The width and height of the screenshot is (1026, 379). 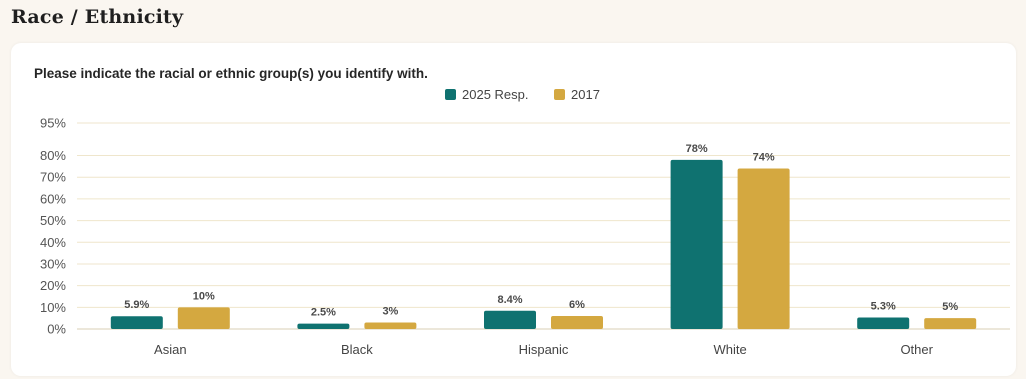 I want to click on data-label: 78%, so click(x=697, y=149).